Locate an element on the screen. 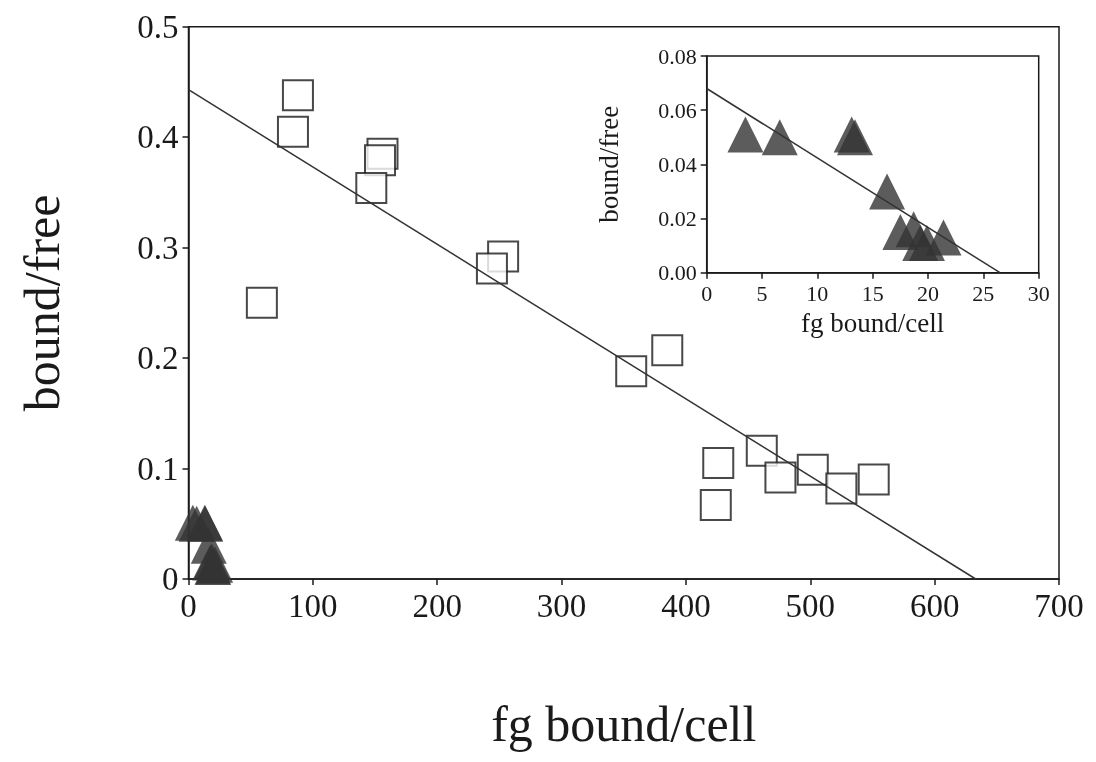 This screenshot has width=1096, height=762. x-tick-label: 100 is located at coordinates (313, 605).